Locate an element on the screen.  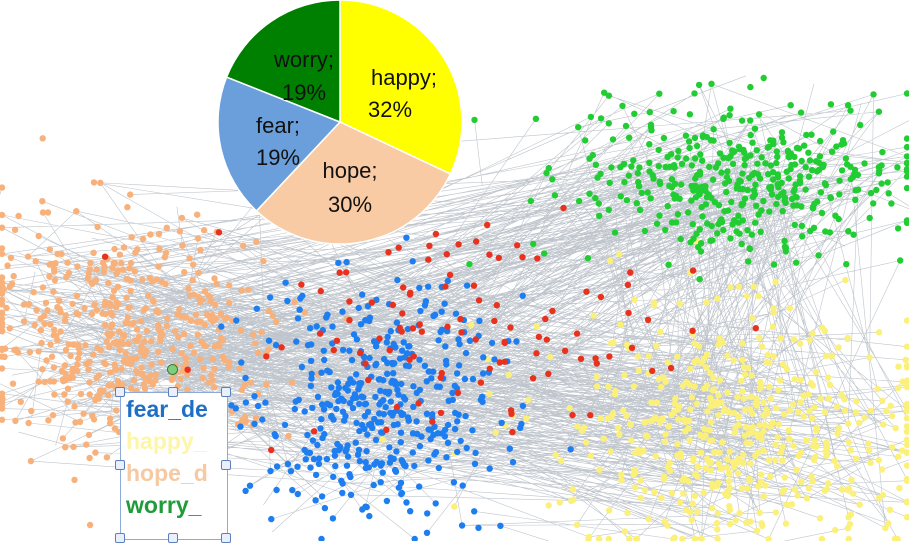
resize-handle-top-left is located at coordinates (120, 392).